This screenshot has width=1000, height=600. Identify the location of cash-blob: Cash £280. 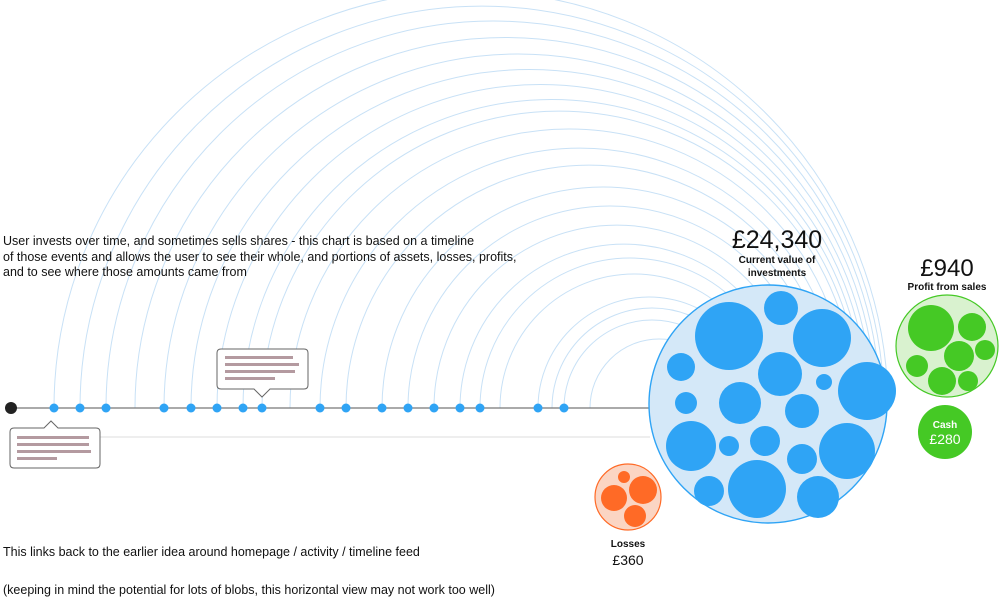
(945, 432).